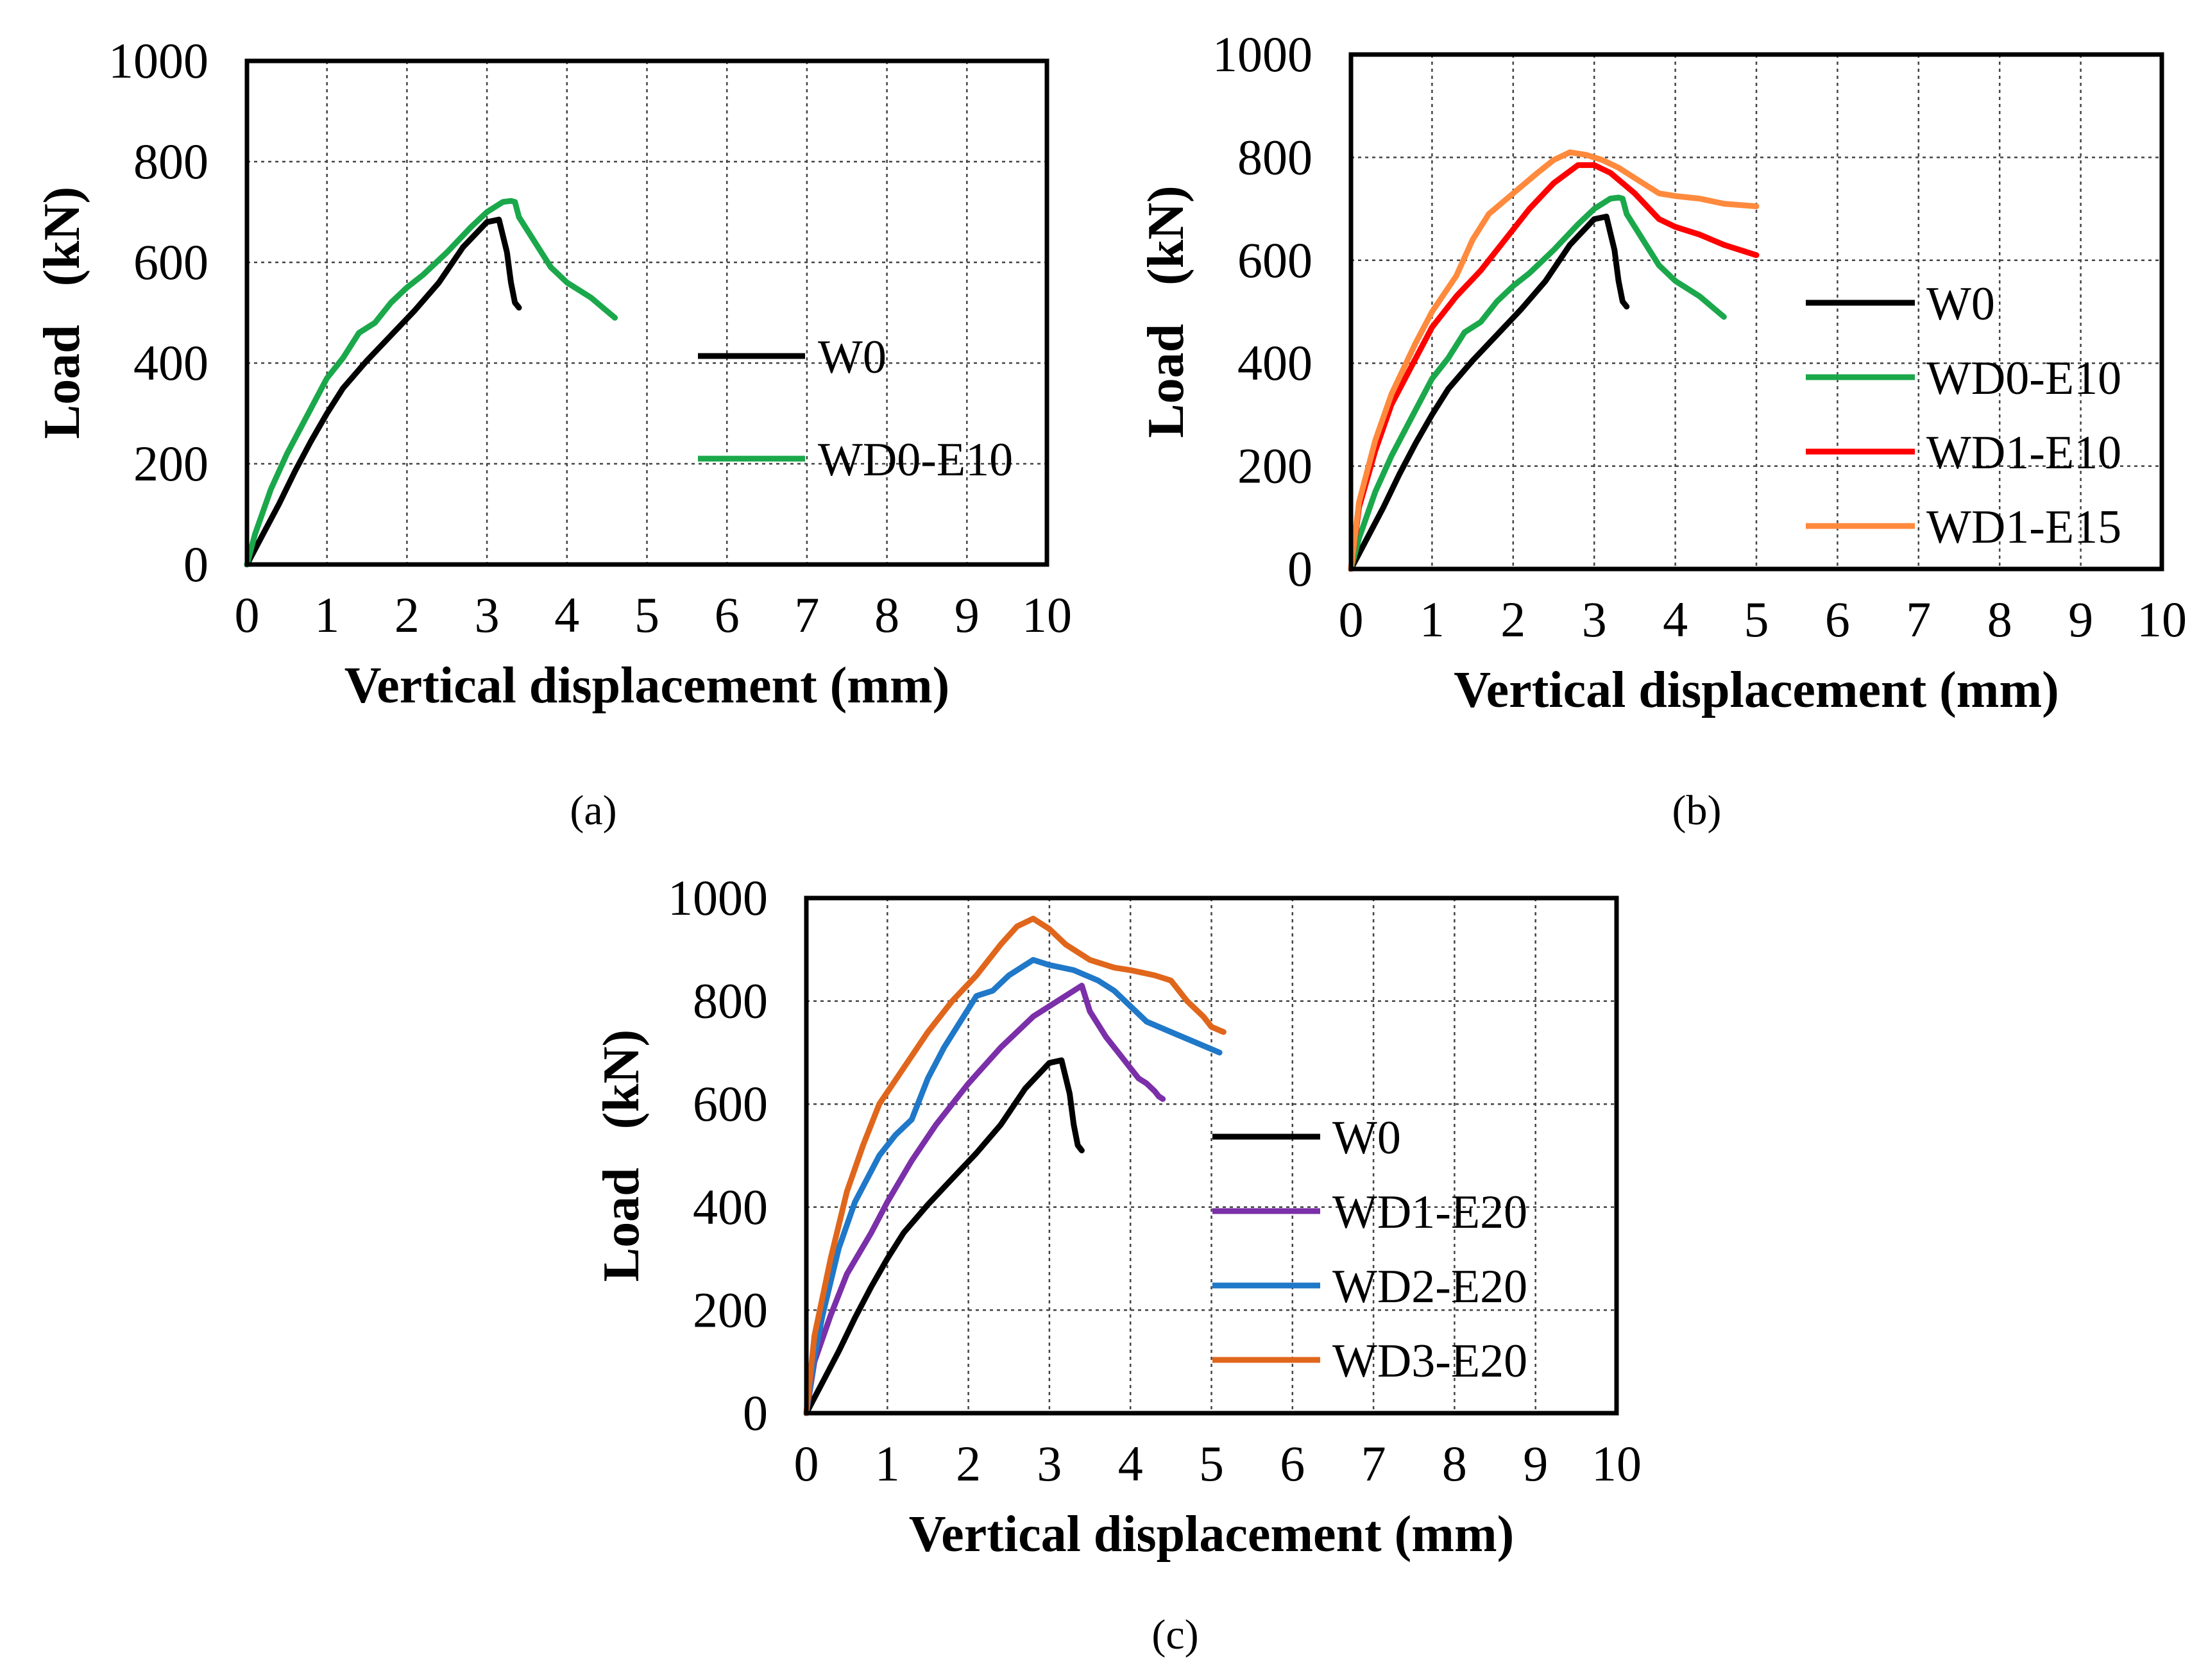  I want to click on series-line-wd1-e15, so click(1554, 360).